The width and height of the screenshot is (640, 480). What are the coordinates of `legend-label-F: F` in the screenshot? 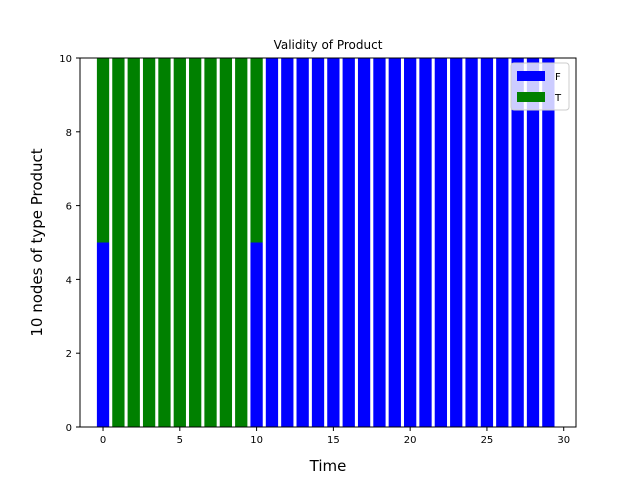 It's located at (558, 77).